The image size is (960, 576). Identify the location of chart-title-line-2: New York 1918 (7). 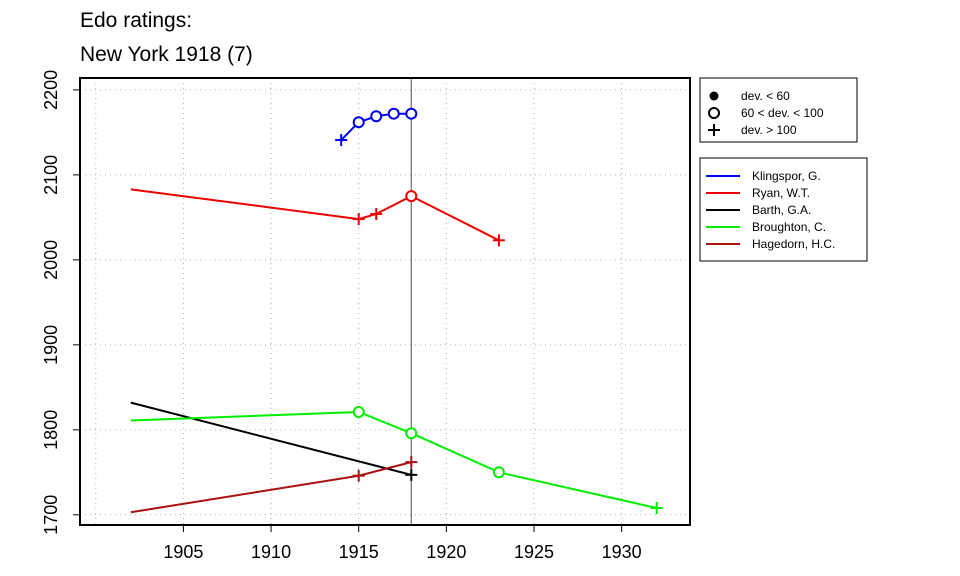
(166, 54).